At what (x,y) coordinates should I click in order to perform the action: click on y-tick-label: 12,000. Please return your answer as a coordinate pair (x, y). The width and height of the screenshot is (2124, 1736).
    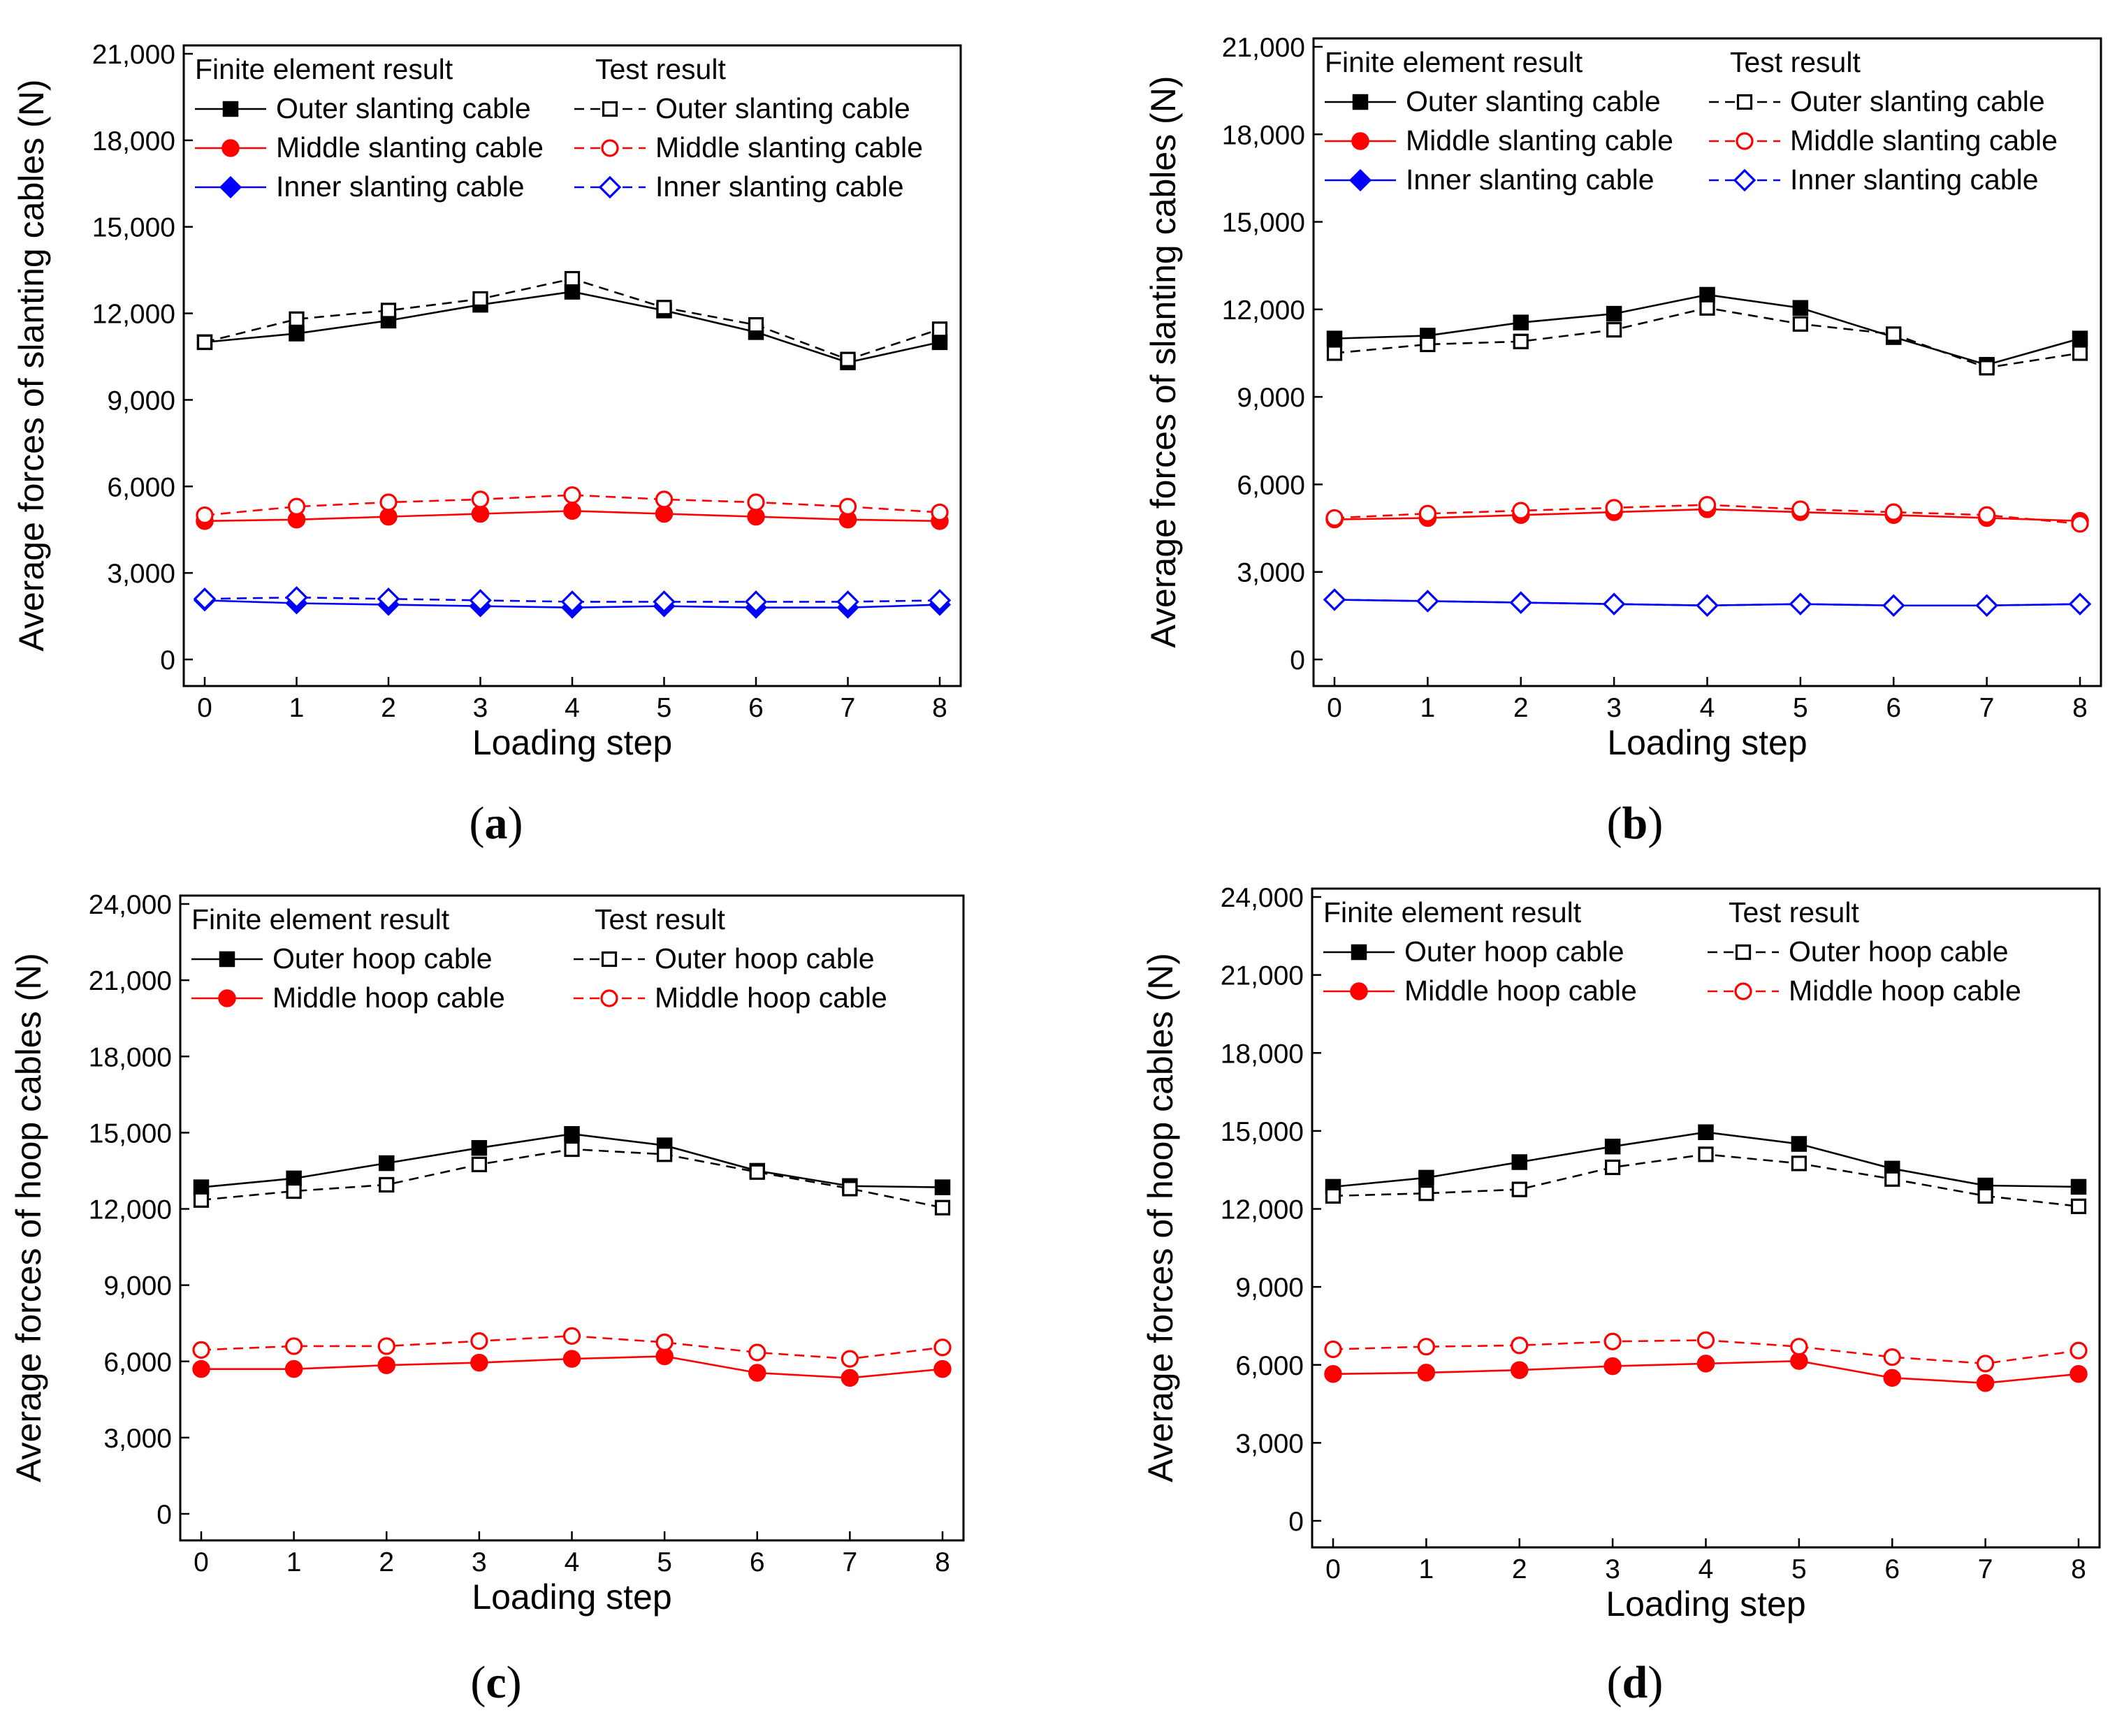
    Looking at the image, I should click on (133, 315).